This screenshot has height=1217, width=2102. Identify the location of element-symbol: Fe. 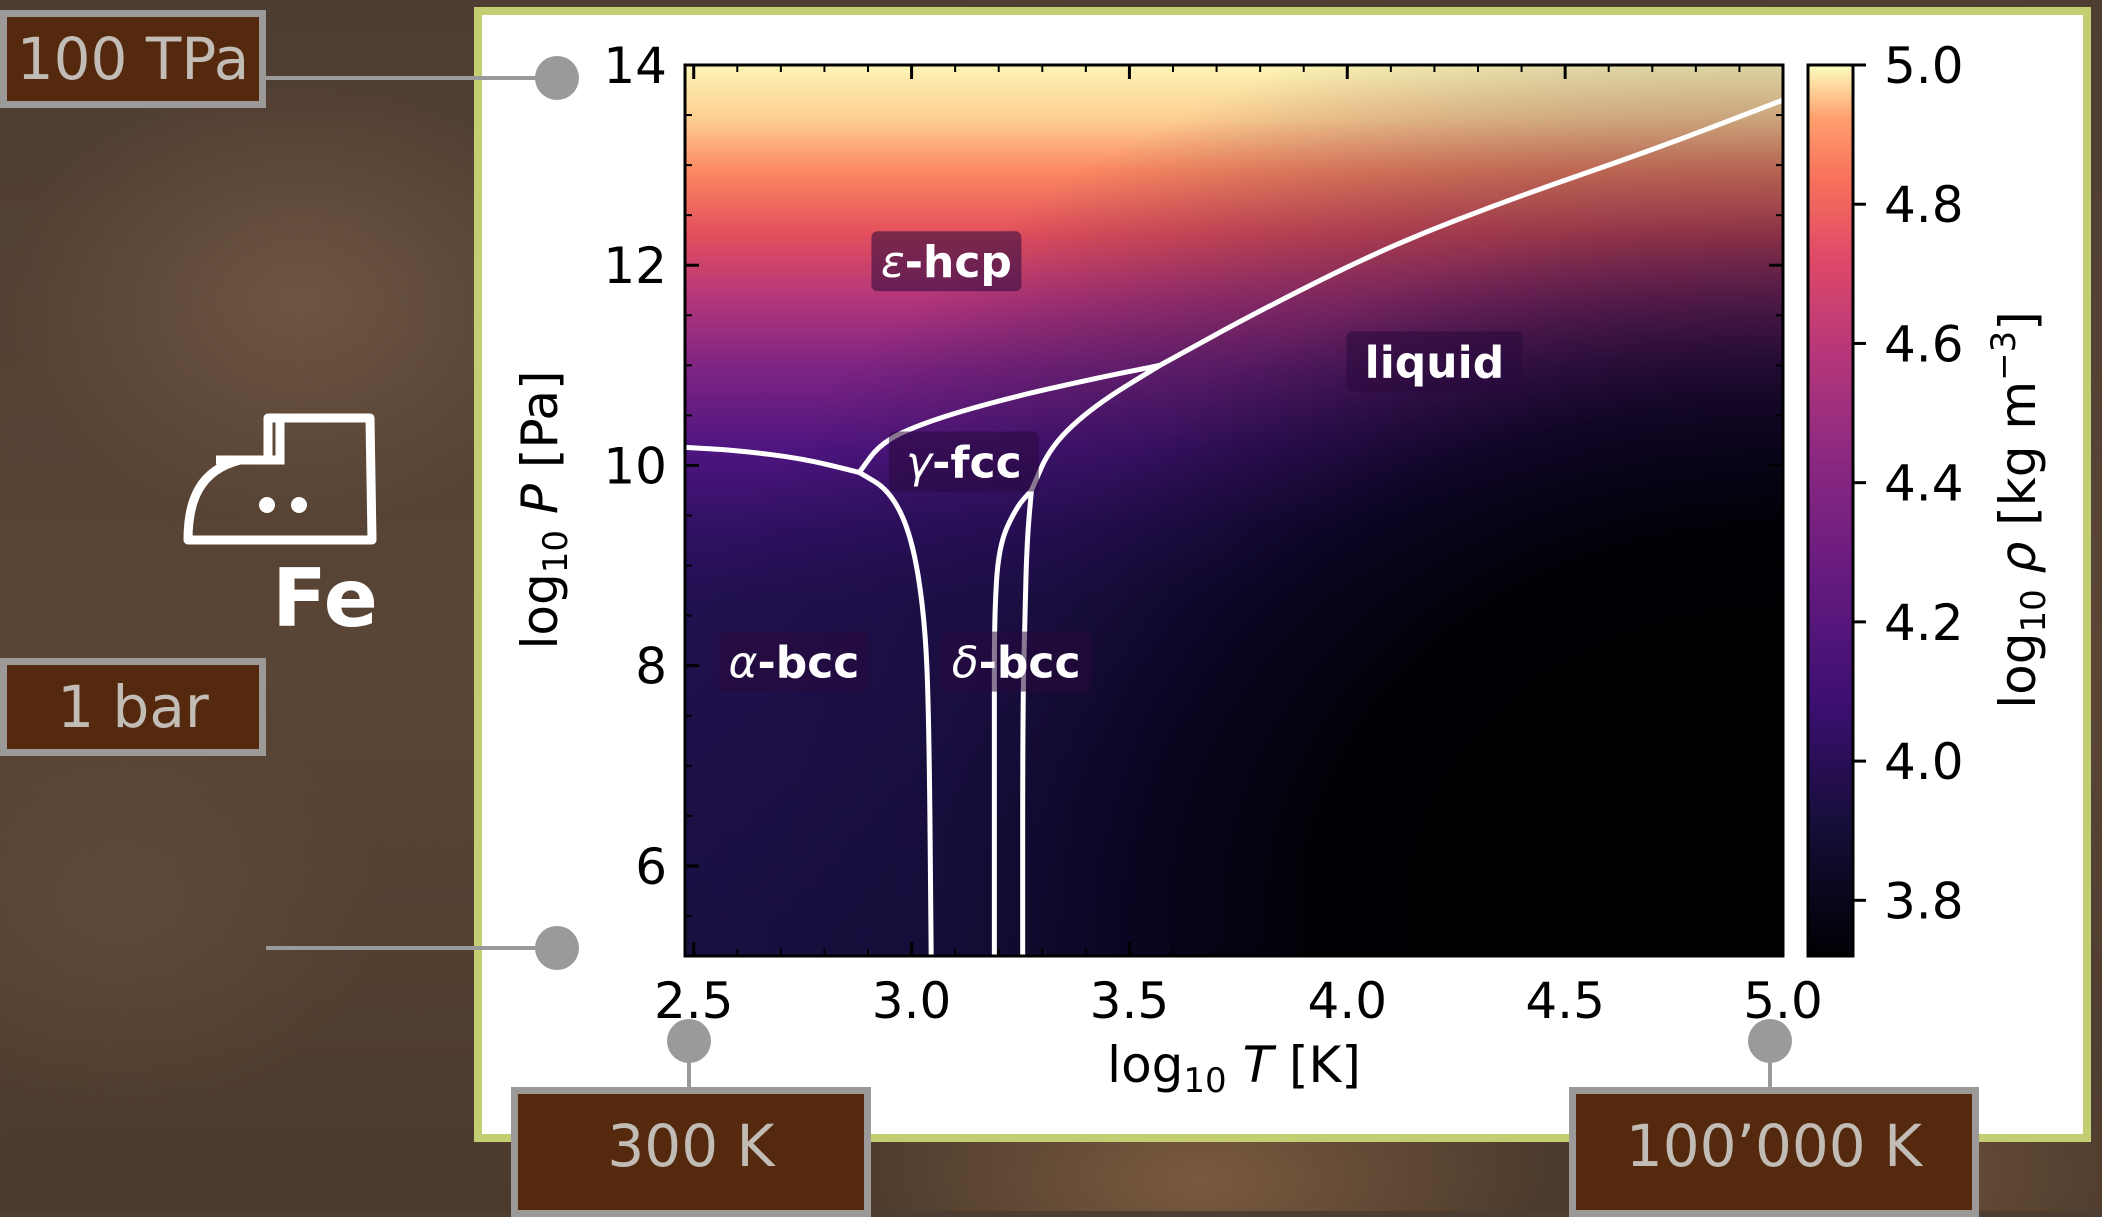
(325, 598).